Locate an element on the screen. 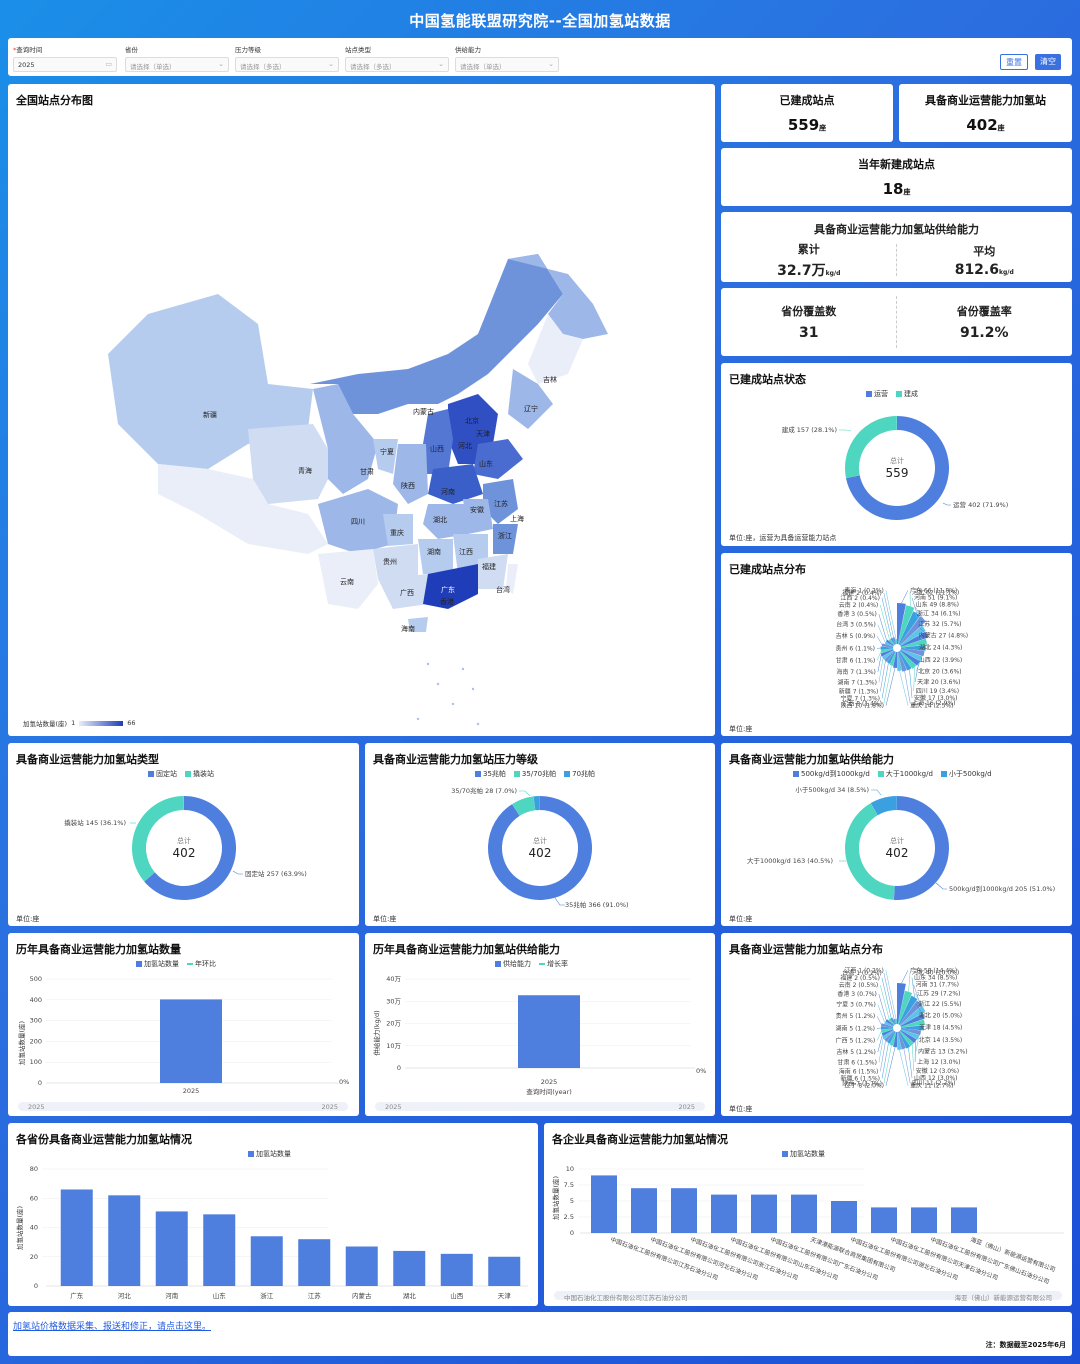 The height and width of the screenshot is (1364, 1080). pressure-select: 请选择（多选） ⌄ is located at coordinates (287, 64).